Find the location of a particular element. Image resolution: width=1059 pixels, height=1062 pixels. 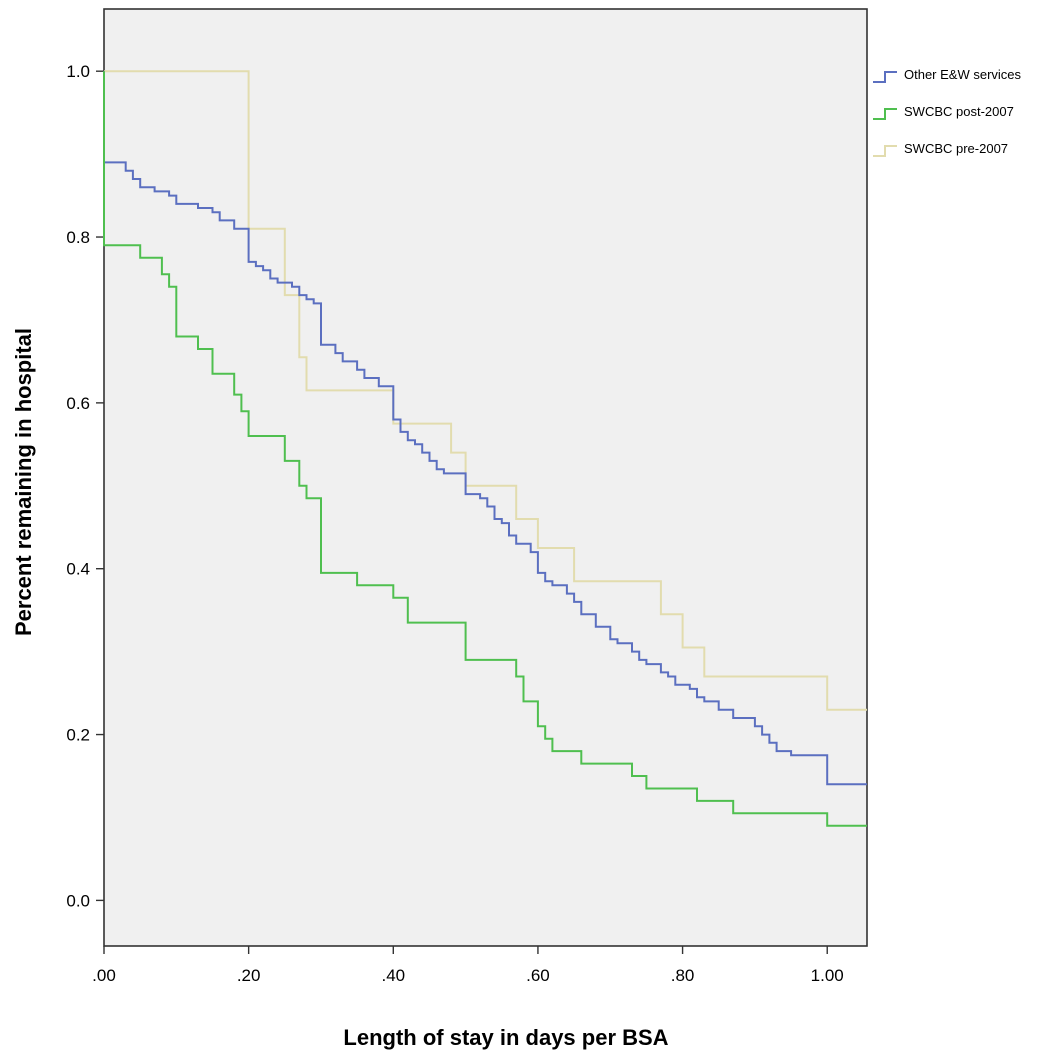

x-tick-label: .40 is located at coordinates (393, 975).